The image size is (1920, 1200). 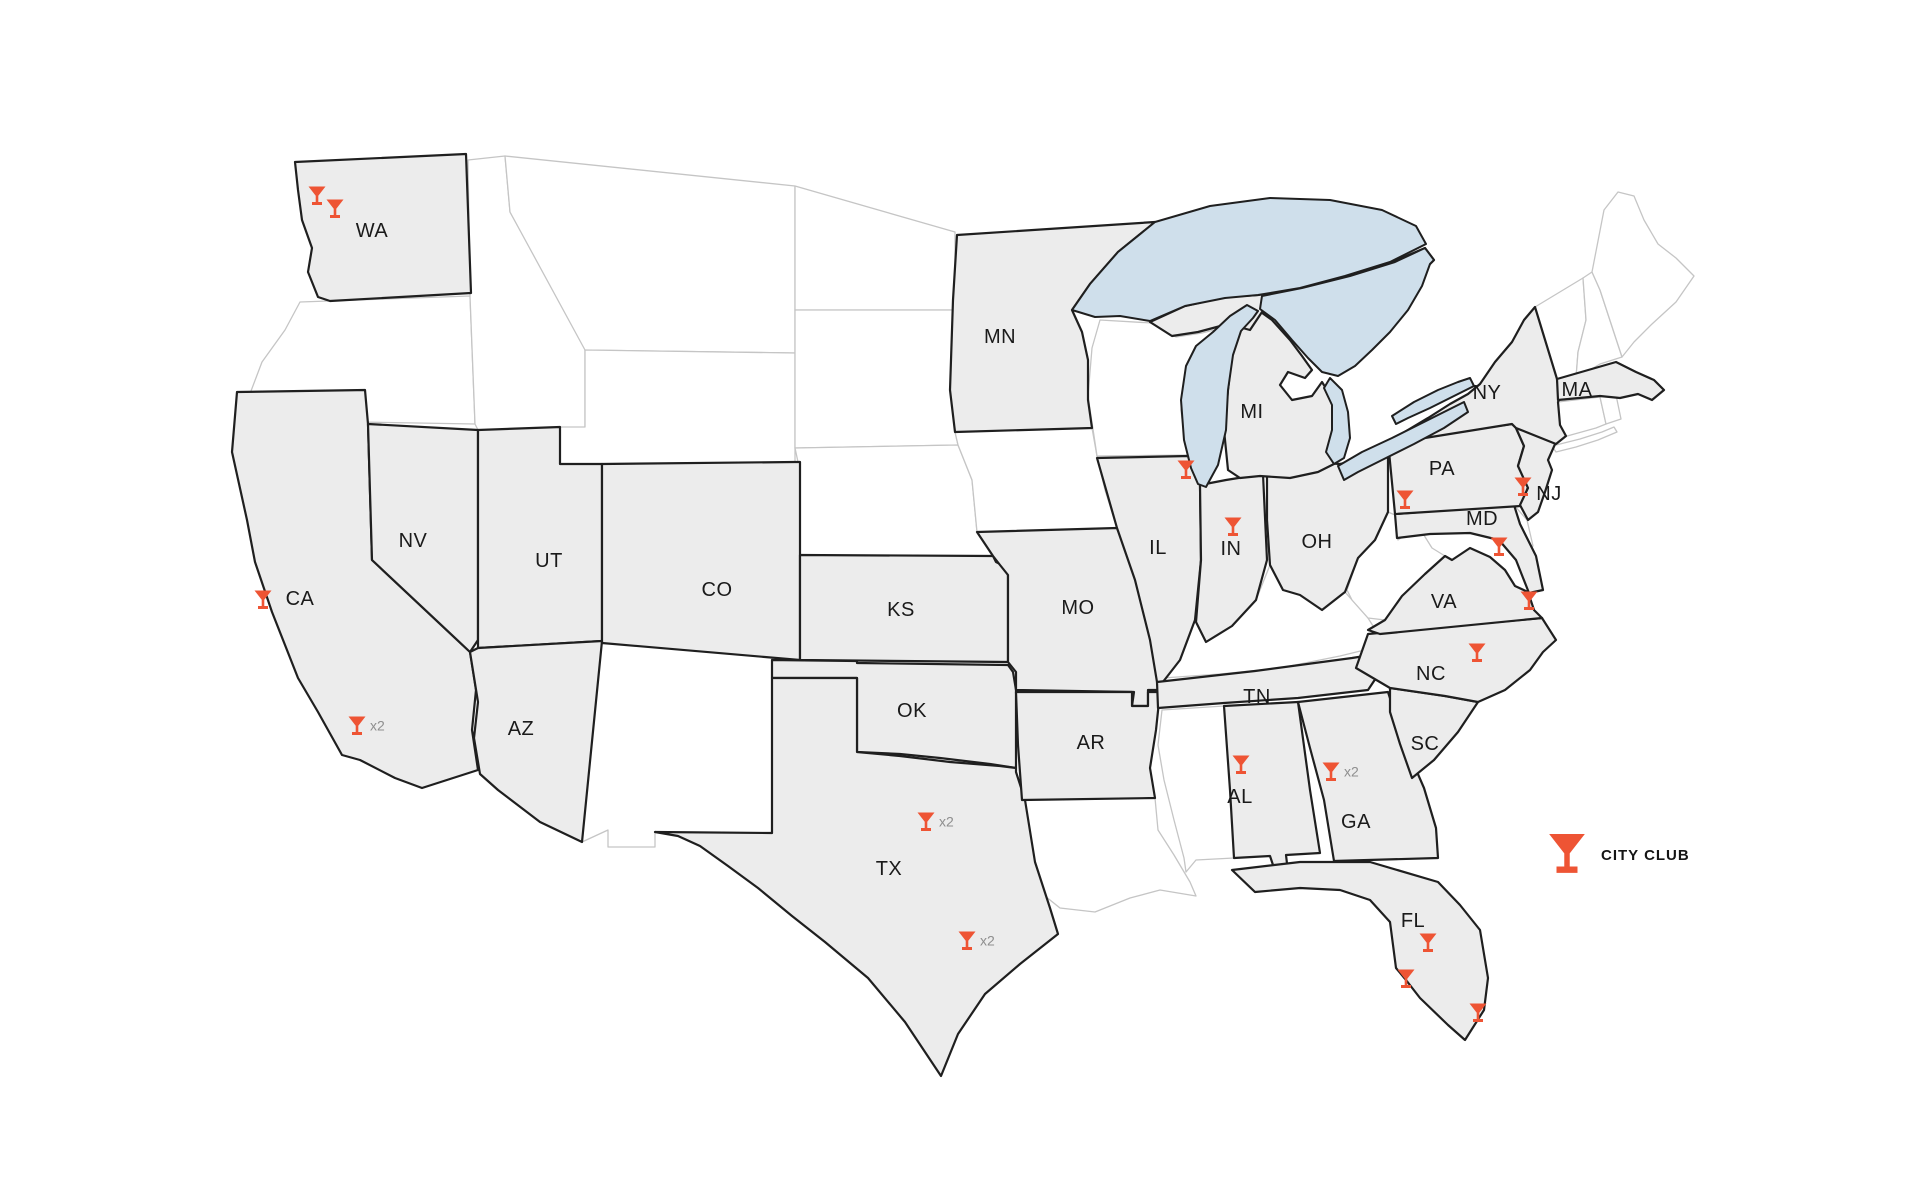 I want to click on state-shape-nc, so click(x=1456, y=660).